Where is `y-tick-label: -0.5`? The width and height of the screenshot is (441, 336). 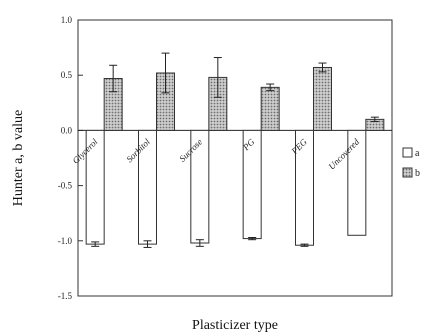 y-tick-label: -0.5 is located at coordinates (65, 186).